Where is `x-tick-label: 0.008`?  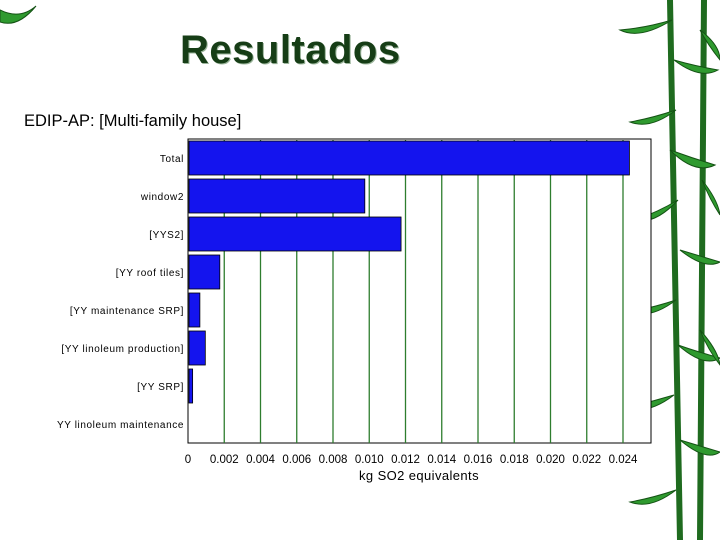
x-tick-label: 0.008 is located at coordinates (333, 460).